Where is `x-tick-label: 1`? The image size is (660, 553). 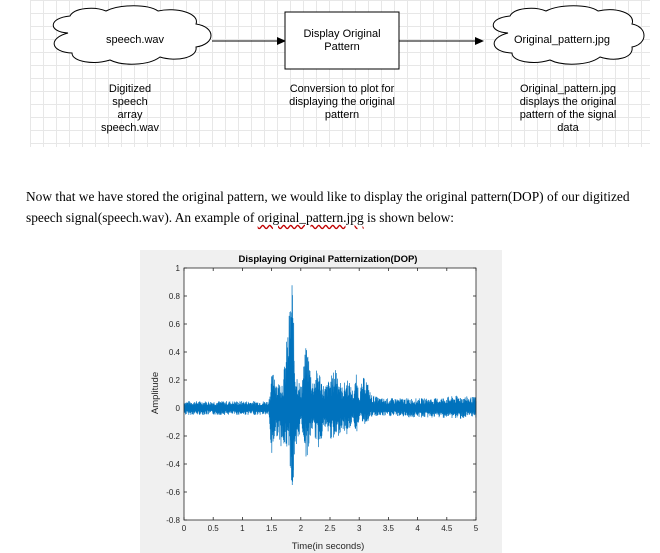 x-tick-label: 1 is located at coordinates (242, 528).